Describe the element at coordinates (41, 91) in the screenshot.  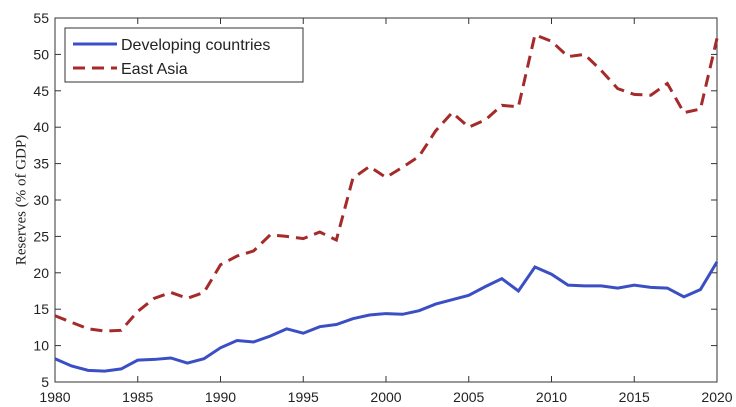
I see `y-tick-label: 45` at that location.